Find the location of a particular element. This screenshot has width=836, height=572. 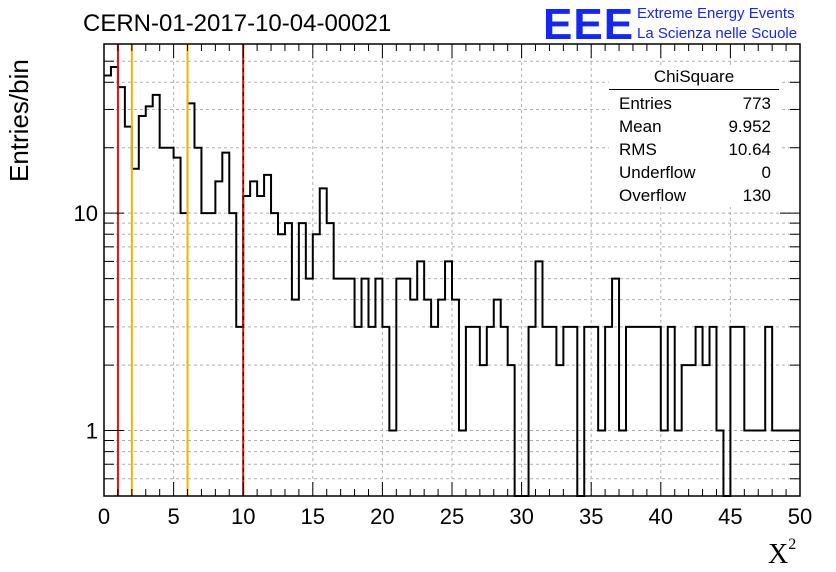

stats-value: 130 is located at coordinates (756, 195).